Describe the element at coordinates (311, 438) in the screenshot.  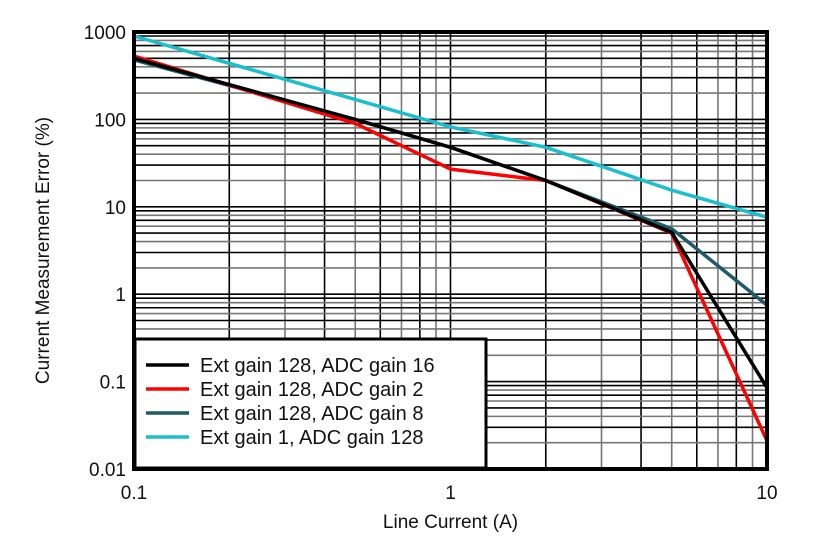
I see `legend-label: Ext gain 1, ADC gain 128` at that location.